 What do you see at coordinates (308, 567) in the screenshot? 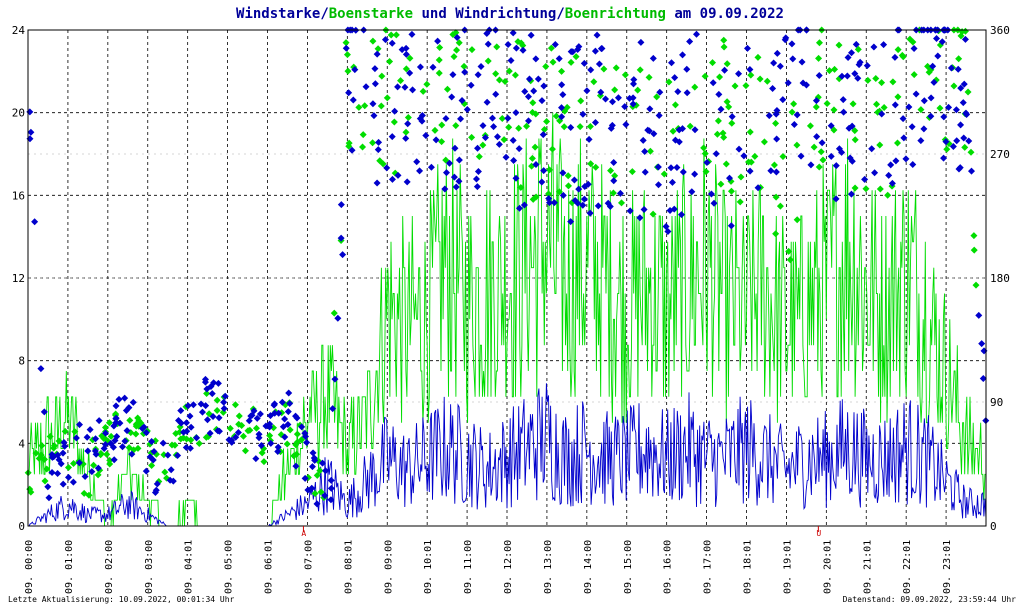
I see `x-tick-label: 09. 07:00` at bounding box center [308, 567].